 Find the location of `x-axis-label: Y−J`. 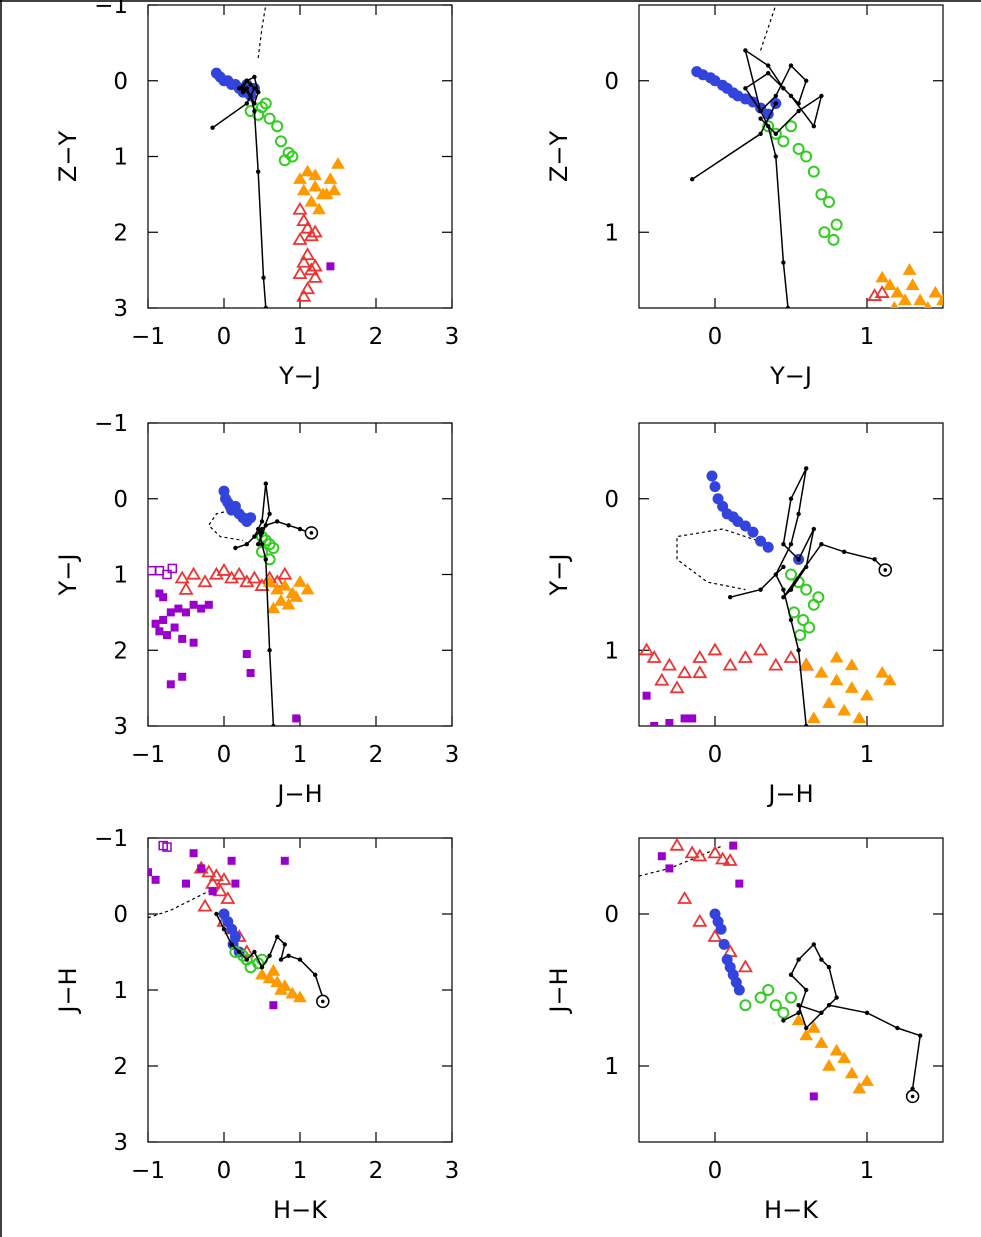

x-axis-label: Y−J is located at coordinates (790, 376).